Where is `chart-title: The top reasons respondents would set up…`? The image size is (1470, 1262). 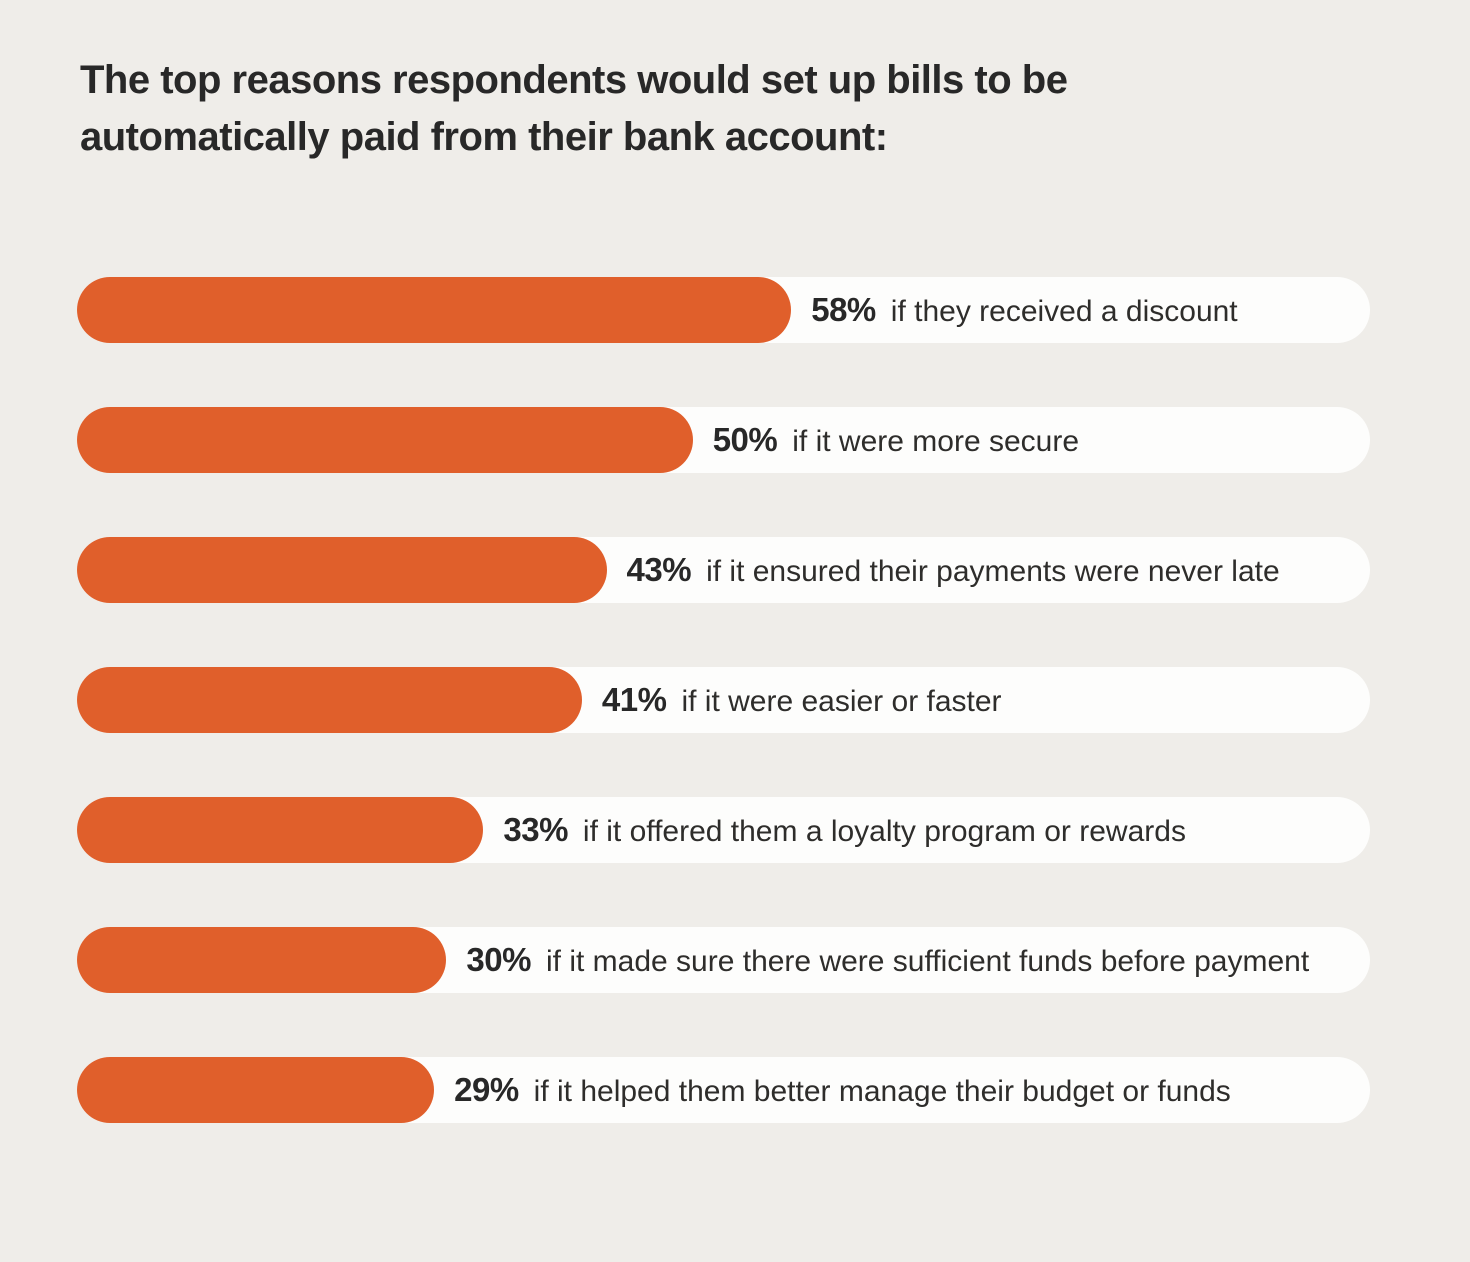
chart-title: The top reasons respondents would set up… is located at coordinates (574, 108).